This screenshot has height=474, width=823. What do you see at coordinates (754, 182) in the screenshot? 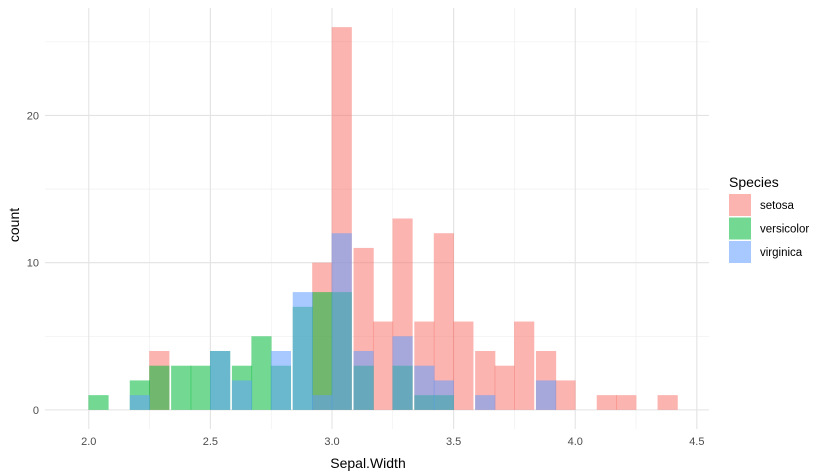
I see `legend-title: Species` at bounding box center [754, 182].